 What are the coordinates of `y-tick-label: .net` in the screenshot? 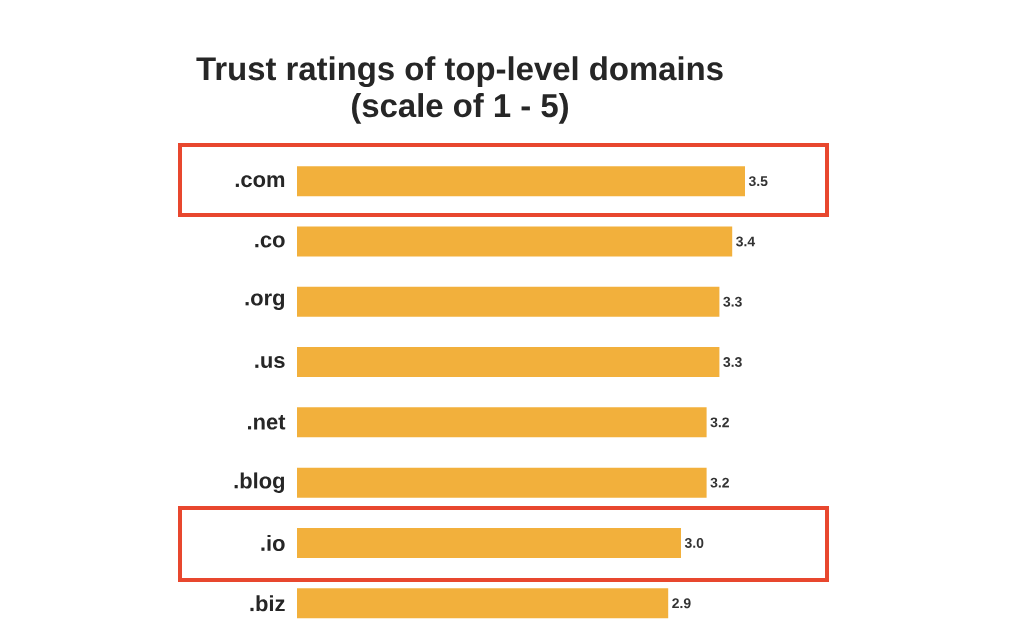 It's located at (267, 422).